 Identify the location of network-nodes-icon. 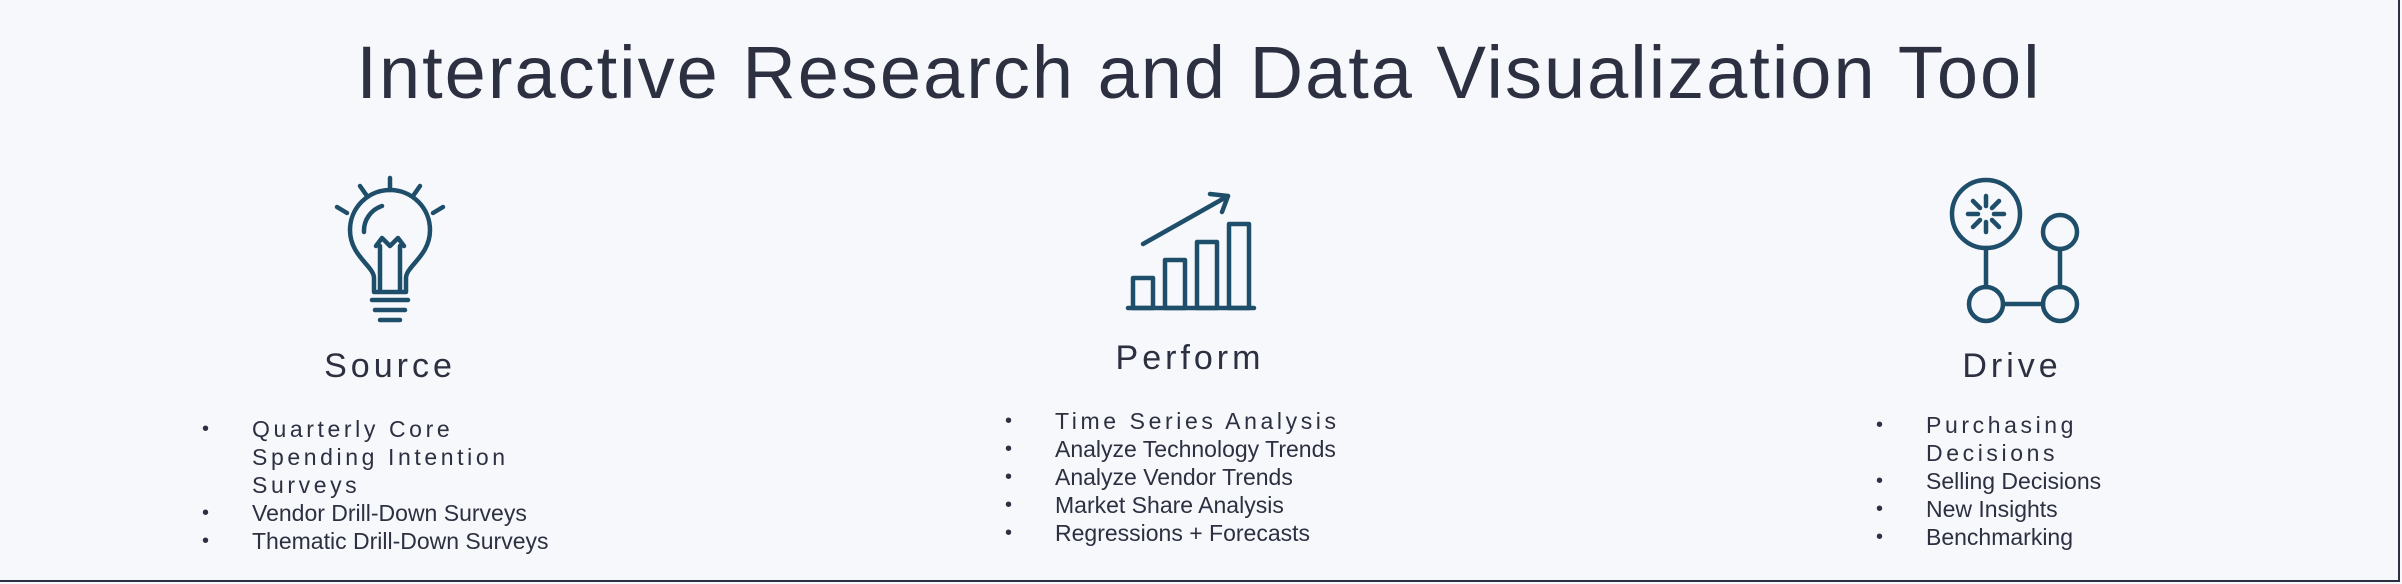
(2015, 251).